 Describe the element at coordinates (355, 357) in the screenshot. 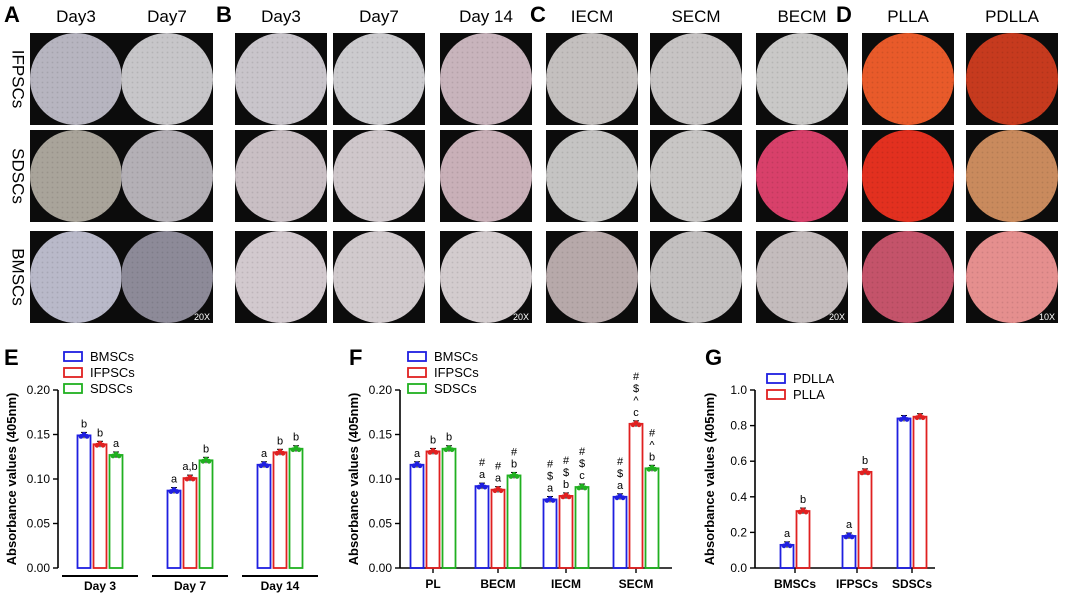

I see `panel-label: F` at that location.